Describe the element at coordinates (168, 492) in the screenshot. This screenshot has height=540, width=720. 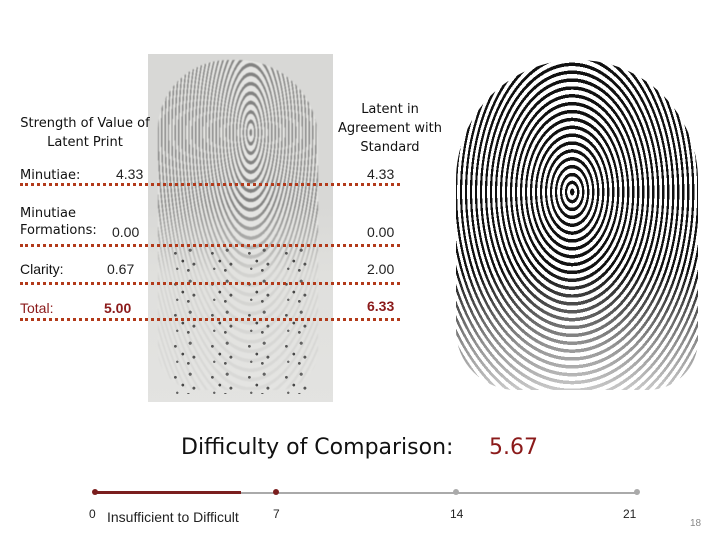
I see `difficulty-scale-fill` at that location.